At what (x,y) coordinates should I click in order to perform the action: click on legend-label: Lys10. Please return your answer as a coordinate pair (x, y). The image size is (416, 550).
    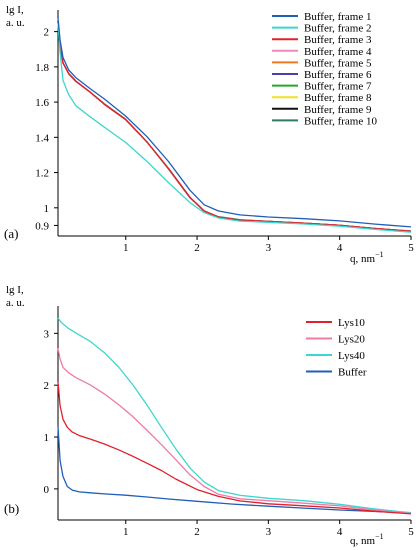
    Looking at the image, I should click on (351, 323).